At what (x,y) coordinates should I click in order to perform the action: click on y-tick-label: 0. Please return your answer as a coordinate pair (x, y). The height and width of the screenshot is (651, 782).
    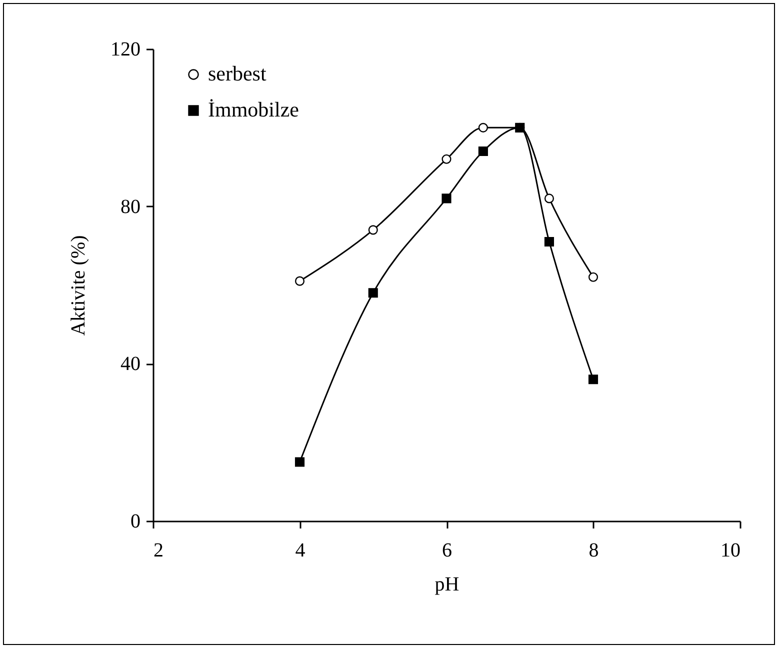
    Looking at the image, I should click on (135, 521).